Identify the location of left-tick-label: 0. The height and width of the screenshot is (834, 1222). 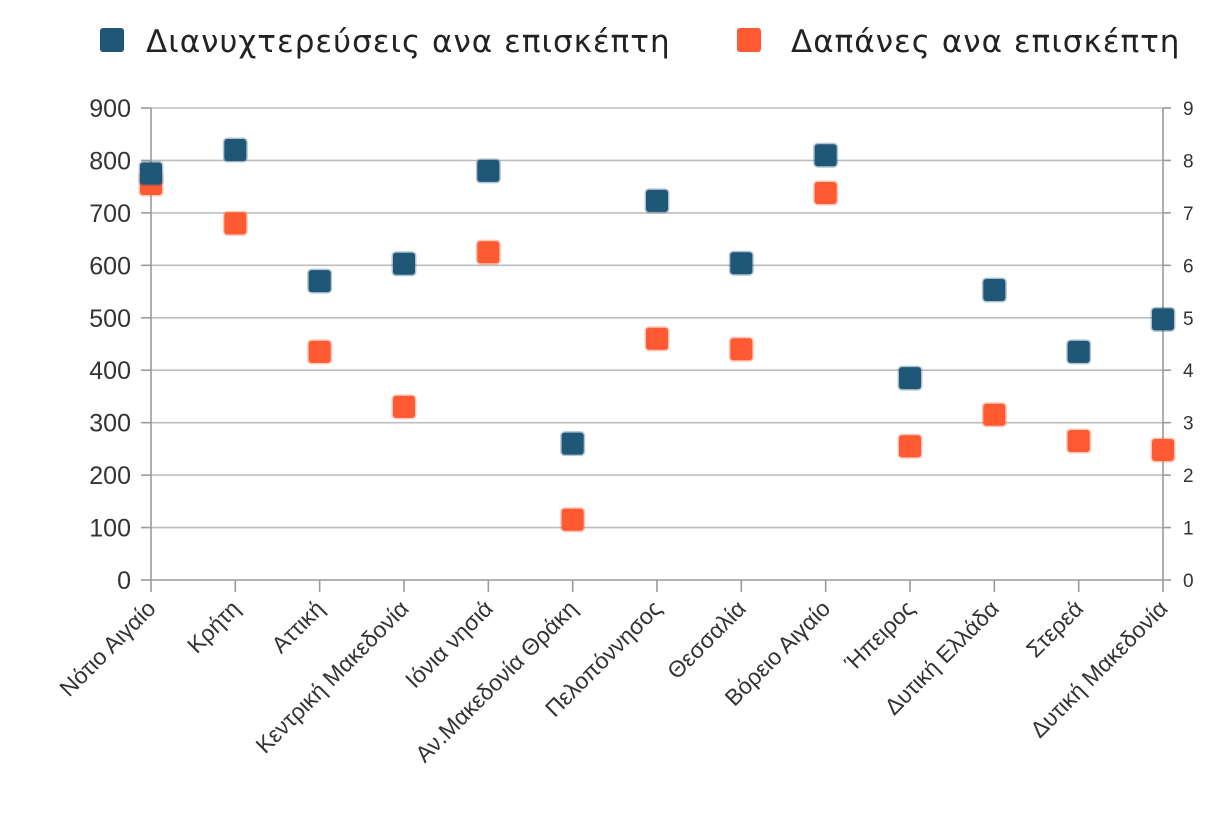
(124, 581).